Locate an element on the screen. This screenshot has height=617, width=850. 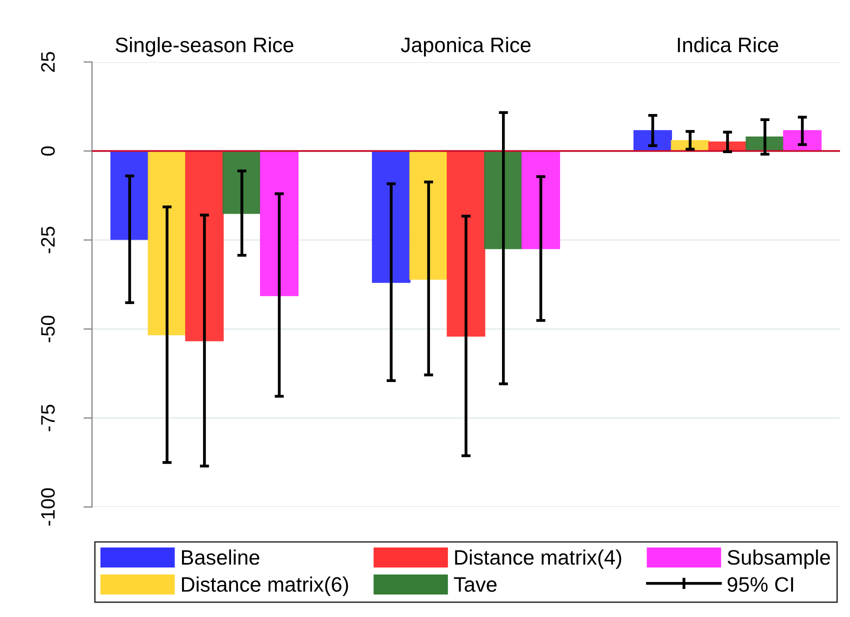
x-tick-label: Japonica Rice is located at coordinates (465, 46).